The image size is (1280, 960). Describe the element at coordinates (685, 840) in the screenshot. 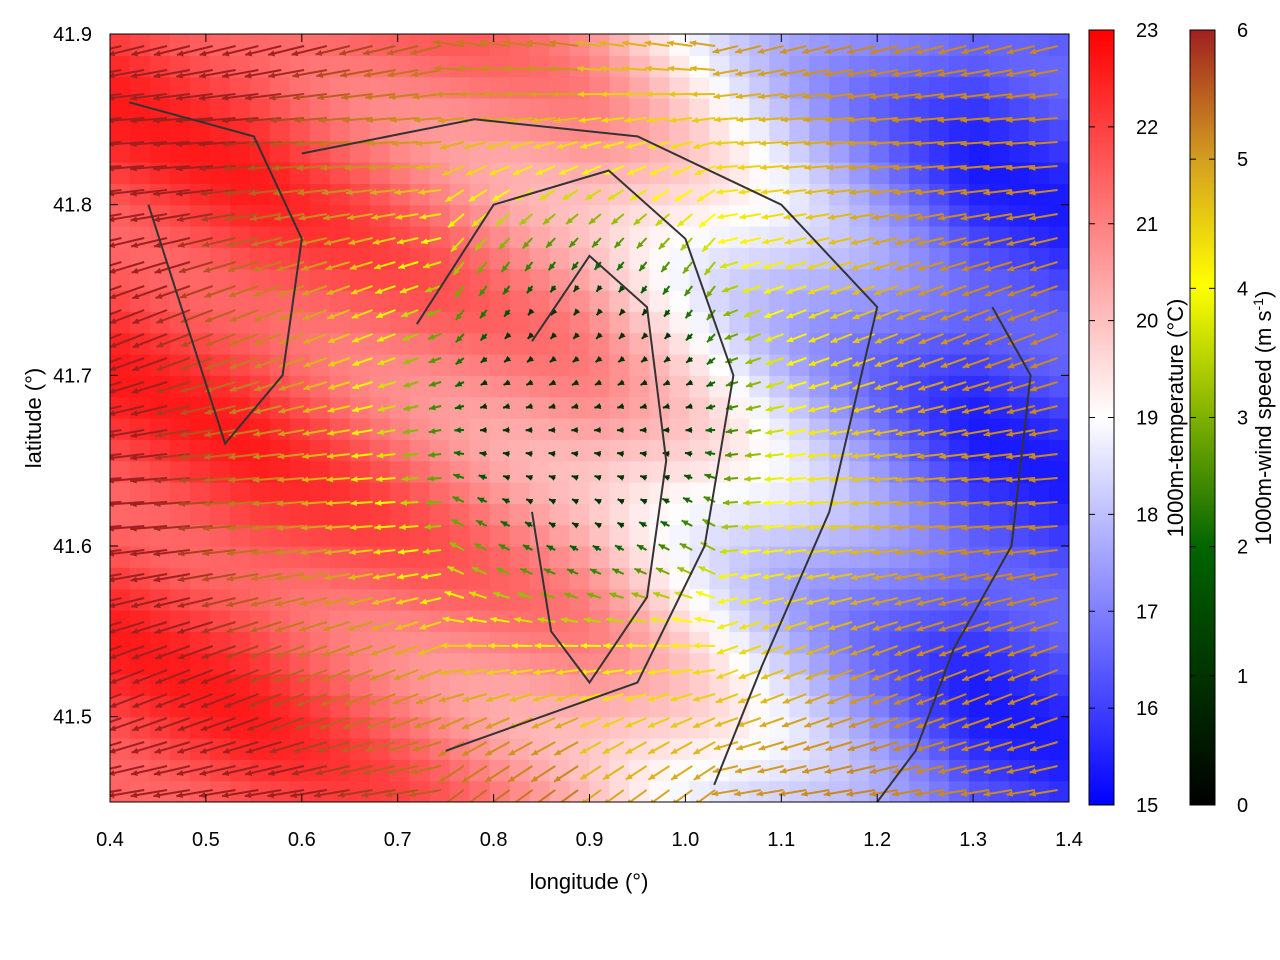

I see `x-tick-label: 1.0` at that location.